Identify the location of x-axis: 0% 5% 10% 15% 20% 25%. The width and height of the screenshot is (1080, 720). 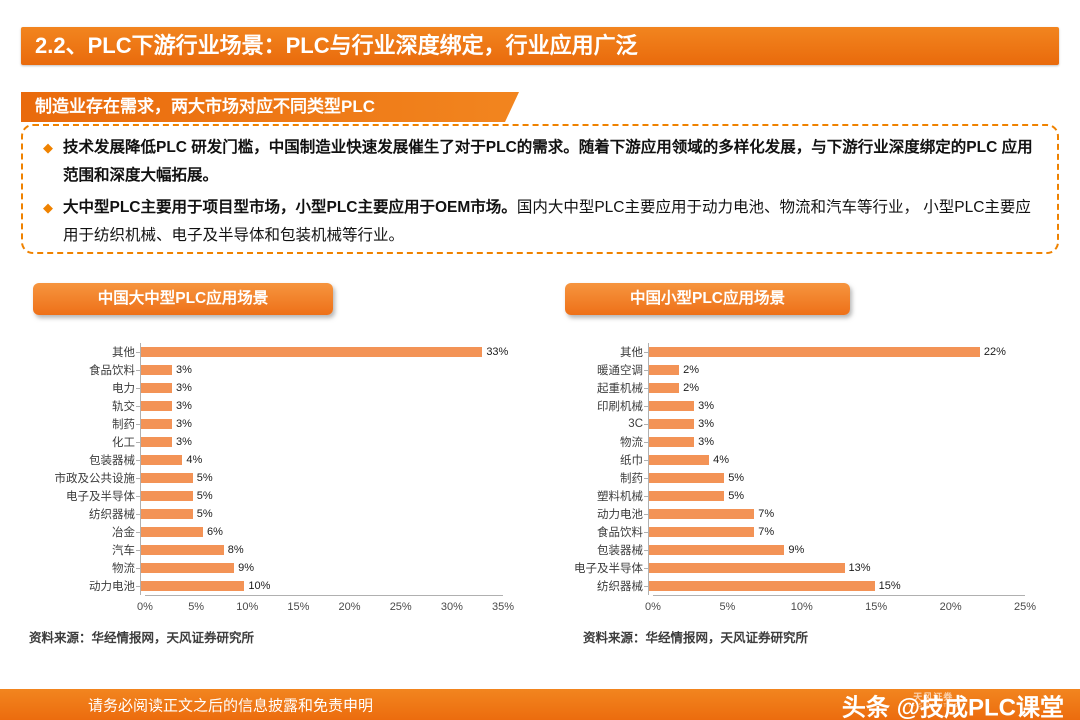
(840, 605).